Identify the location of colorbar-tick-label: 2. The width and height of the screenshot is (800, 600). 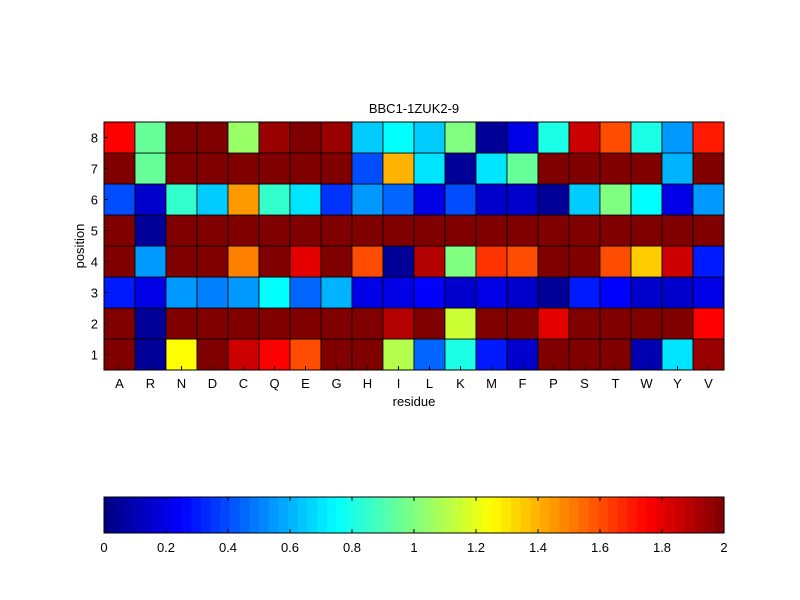
(723, 547).